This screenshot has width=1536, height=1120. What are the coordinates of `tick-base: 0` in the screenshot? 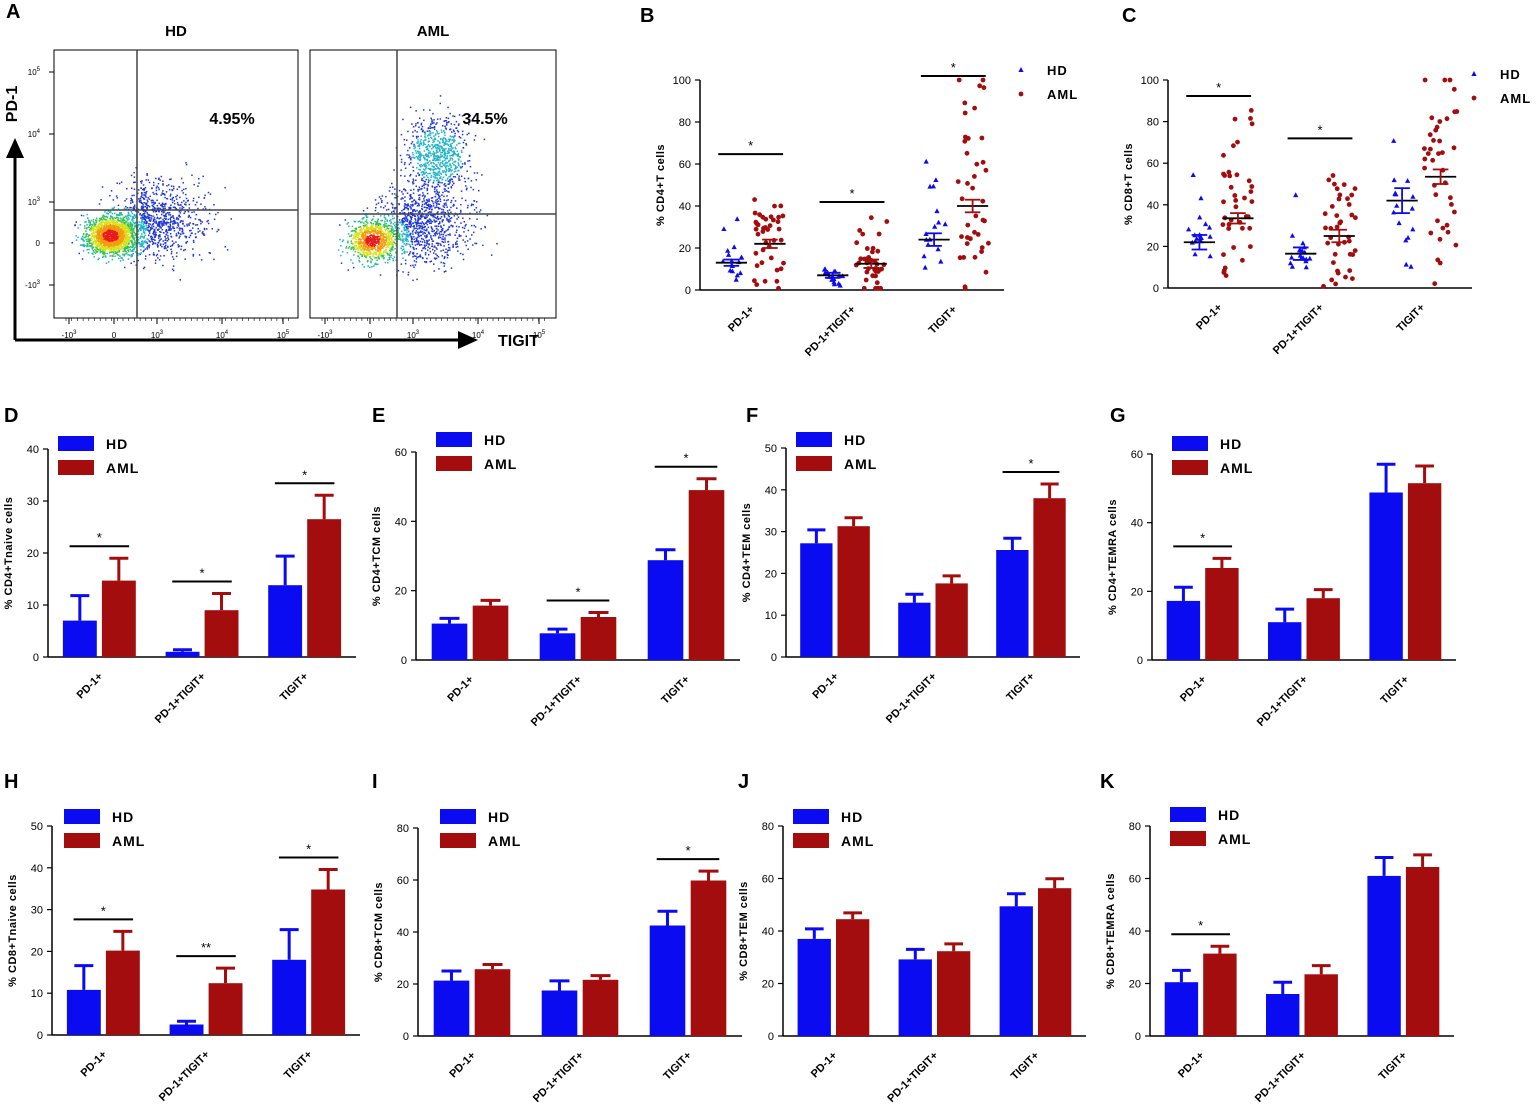 It's located at (38, 243).